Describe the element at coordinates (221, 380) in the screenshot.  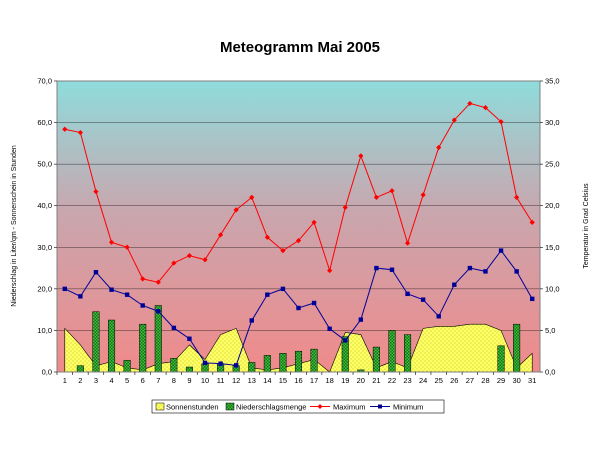
I see `x-tick-label: 11` at that location.